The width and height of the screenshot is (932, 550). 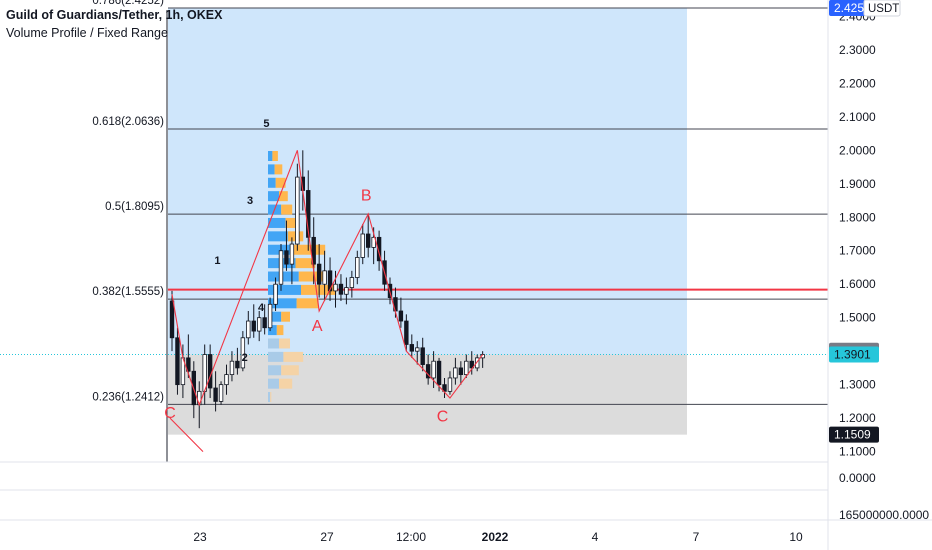 What do you see at coordinates (128, 292) in the screenshot?
I see `fib-level-label: 0.382(1.5555)` at bounding box center [128, 292].